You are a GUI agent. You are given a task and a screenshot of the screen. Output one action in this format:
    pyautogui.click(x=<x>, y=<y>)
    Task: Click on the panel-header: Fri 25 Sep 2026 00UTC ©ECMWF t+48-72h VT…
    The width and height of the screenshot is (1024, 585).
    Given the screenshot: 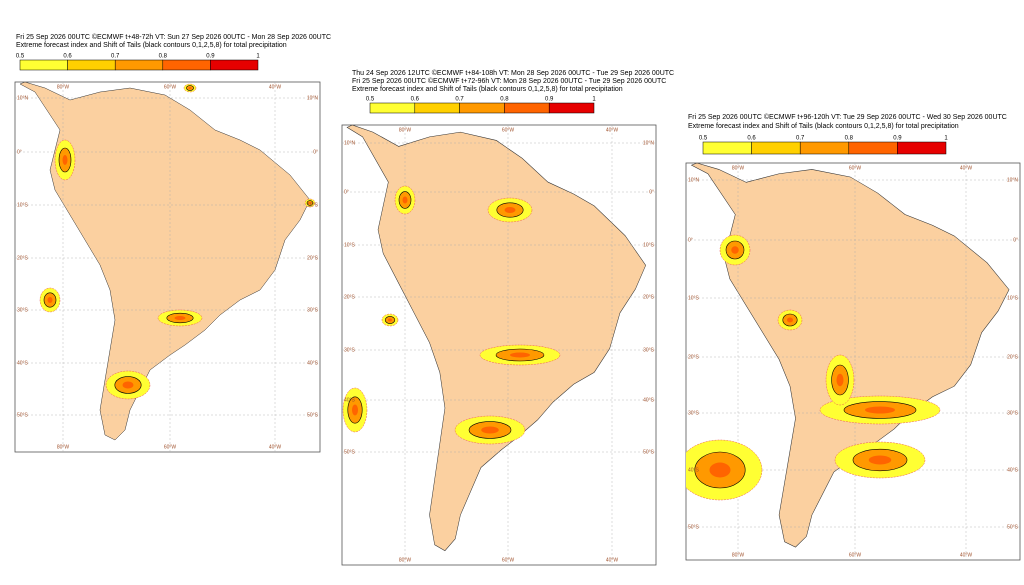 What is the action you would take?
    pyautogui.click(x=173, y=37)
    